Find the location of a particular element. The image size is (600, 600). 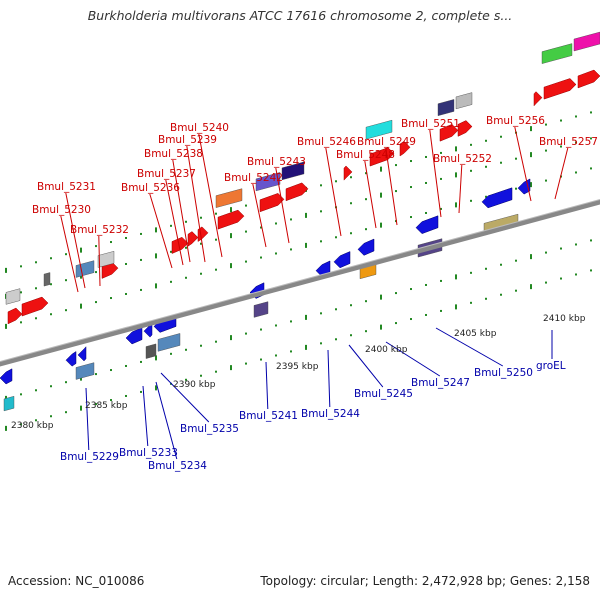

gene-label-bmul_5256: Bmul_5256 is located at coordinates (515, 121).